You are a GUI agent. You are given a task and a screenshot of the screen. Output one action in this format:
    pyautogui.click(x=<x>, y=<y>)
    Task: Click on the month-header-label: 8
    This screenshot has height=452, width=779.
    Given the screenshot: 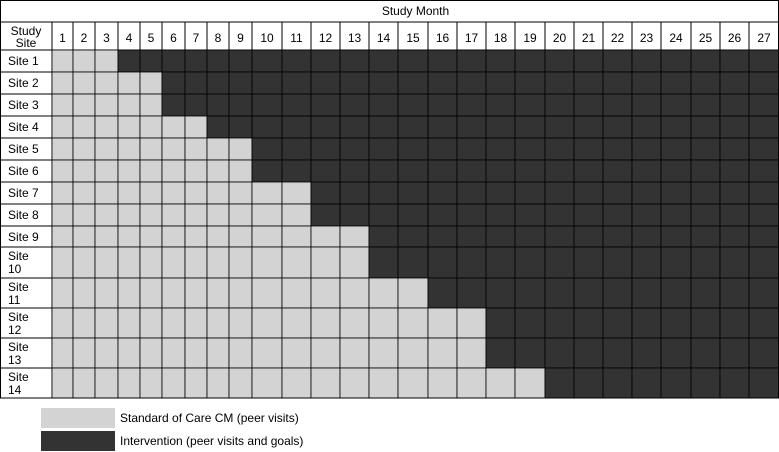 What is the action you would take?
    pyautogui.click(x=218, y=38)
    